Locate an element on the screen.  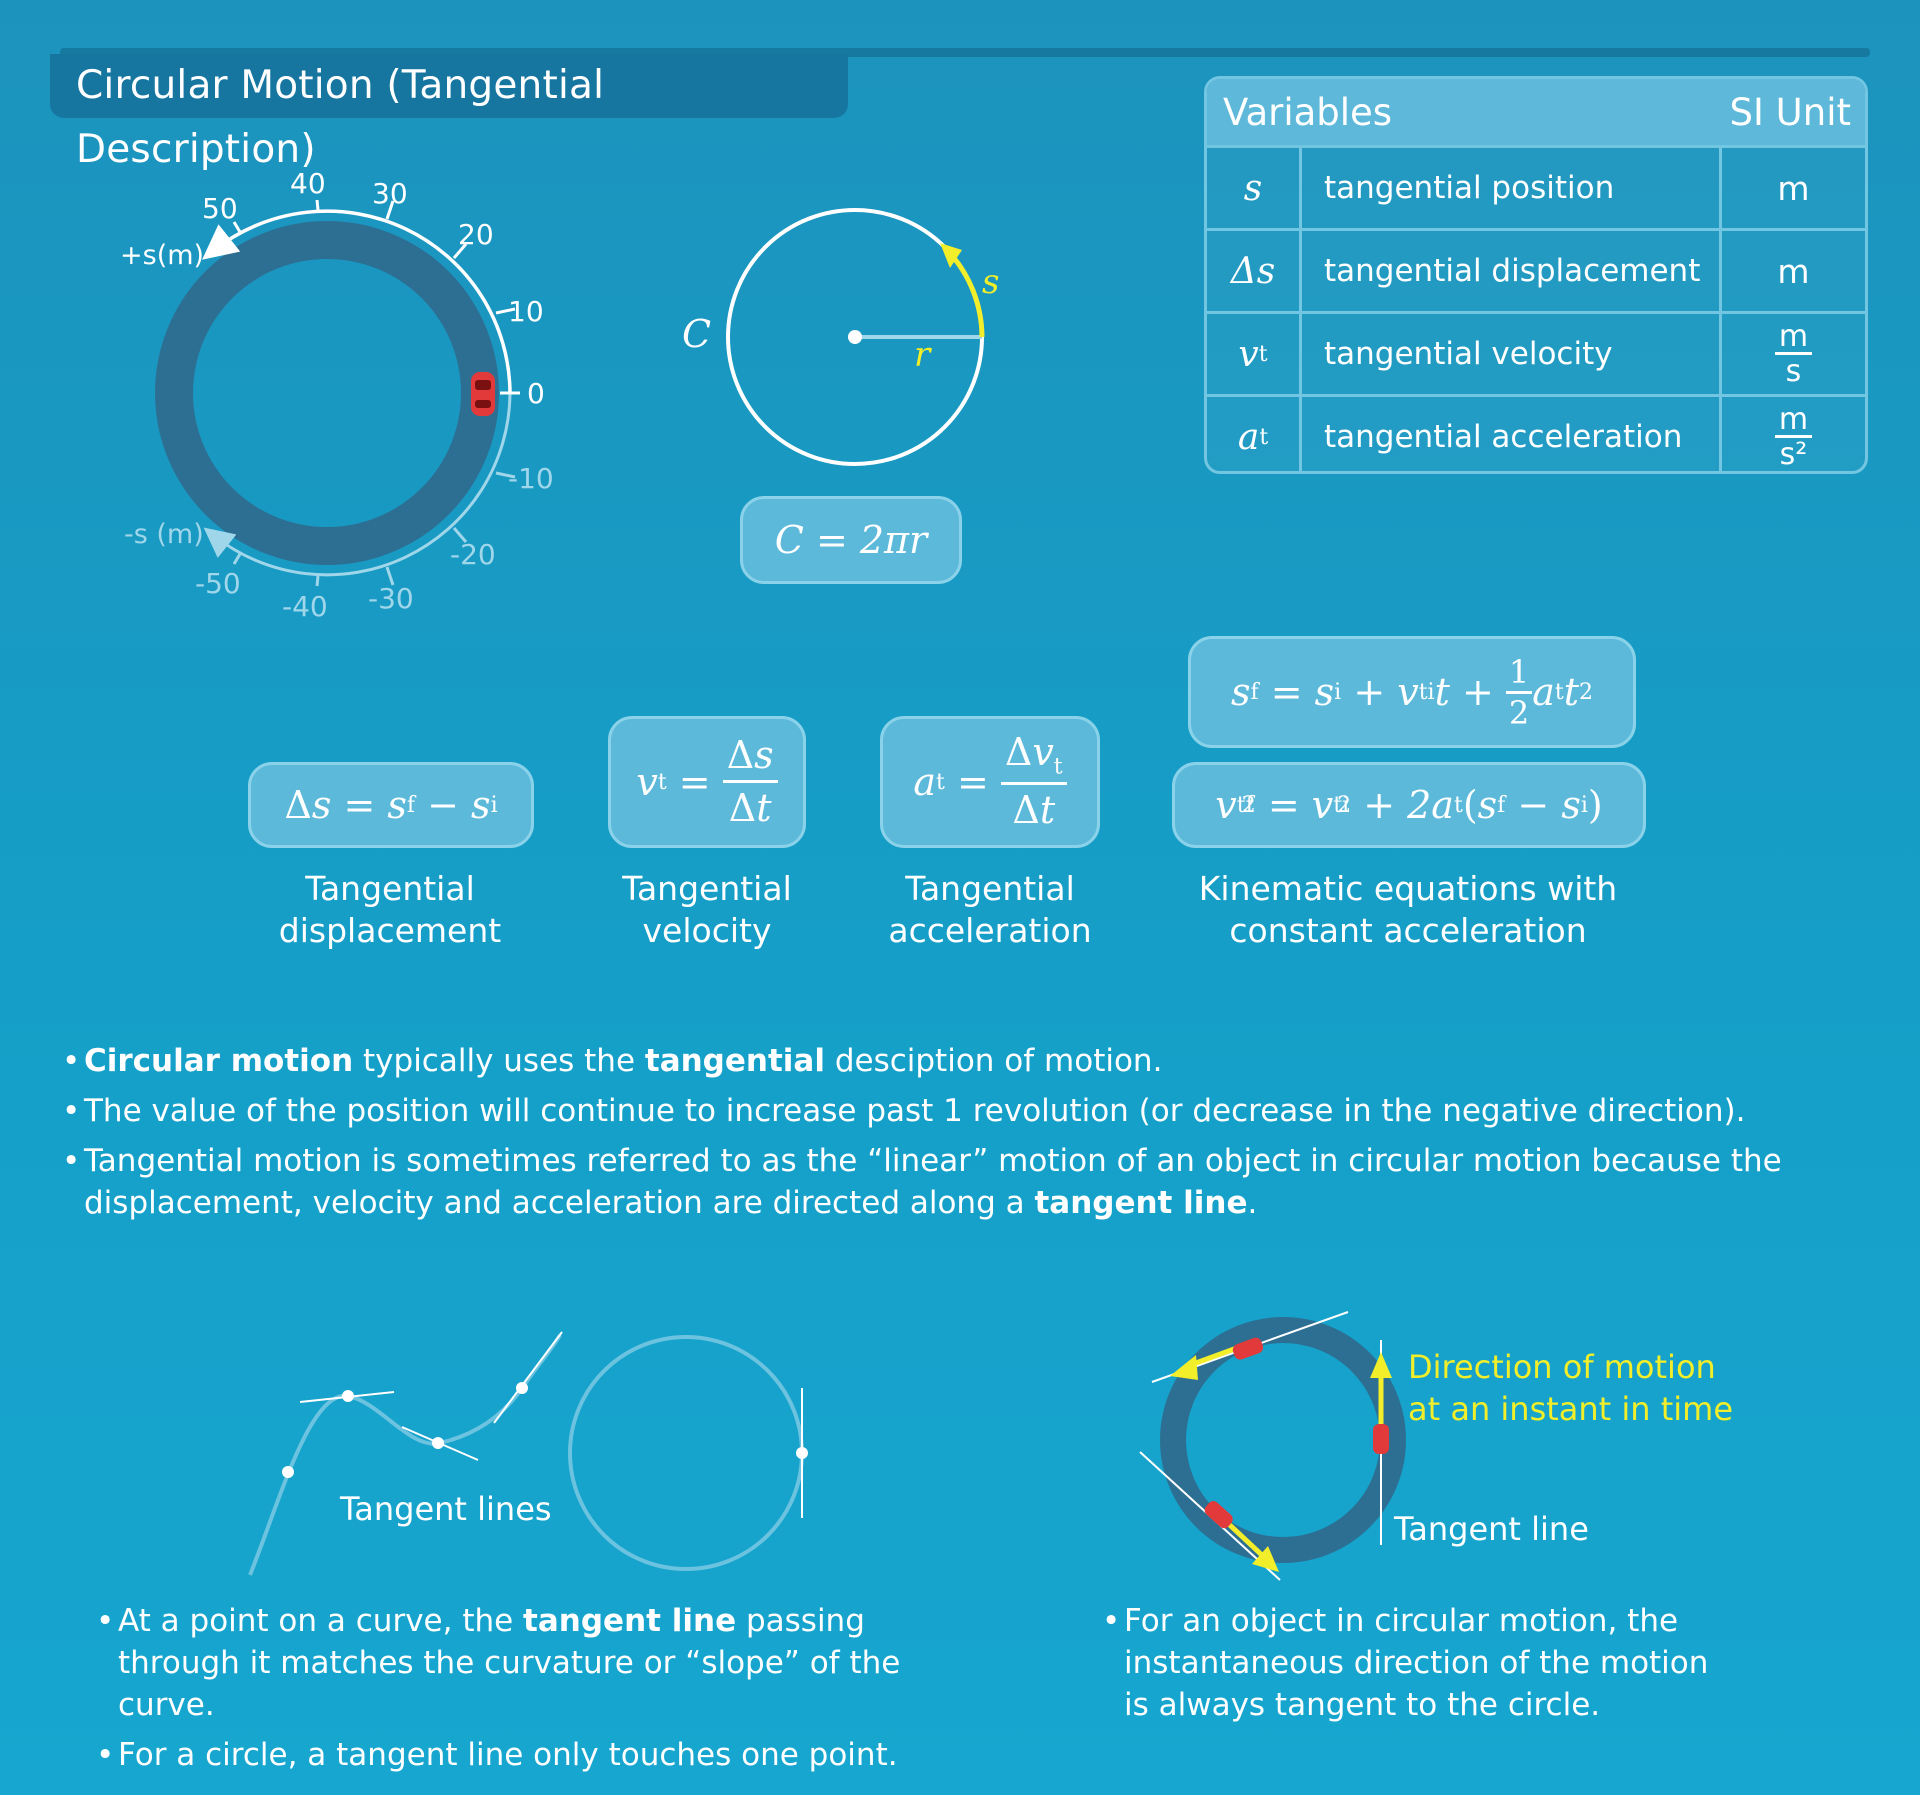
kinematic-equation-2: v tf 2 = v ti 2 + 2a t(s f − s i) is located at coordinates (1409, 805).